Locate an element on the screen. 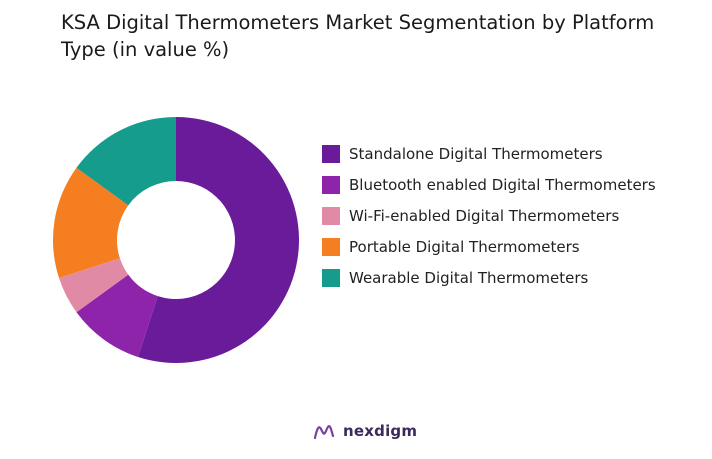 This screenshot has width=712, height=459. legend-item: Portable Digital Thermometers is located at coordinates (489, 246).